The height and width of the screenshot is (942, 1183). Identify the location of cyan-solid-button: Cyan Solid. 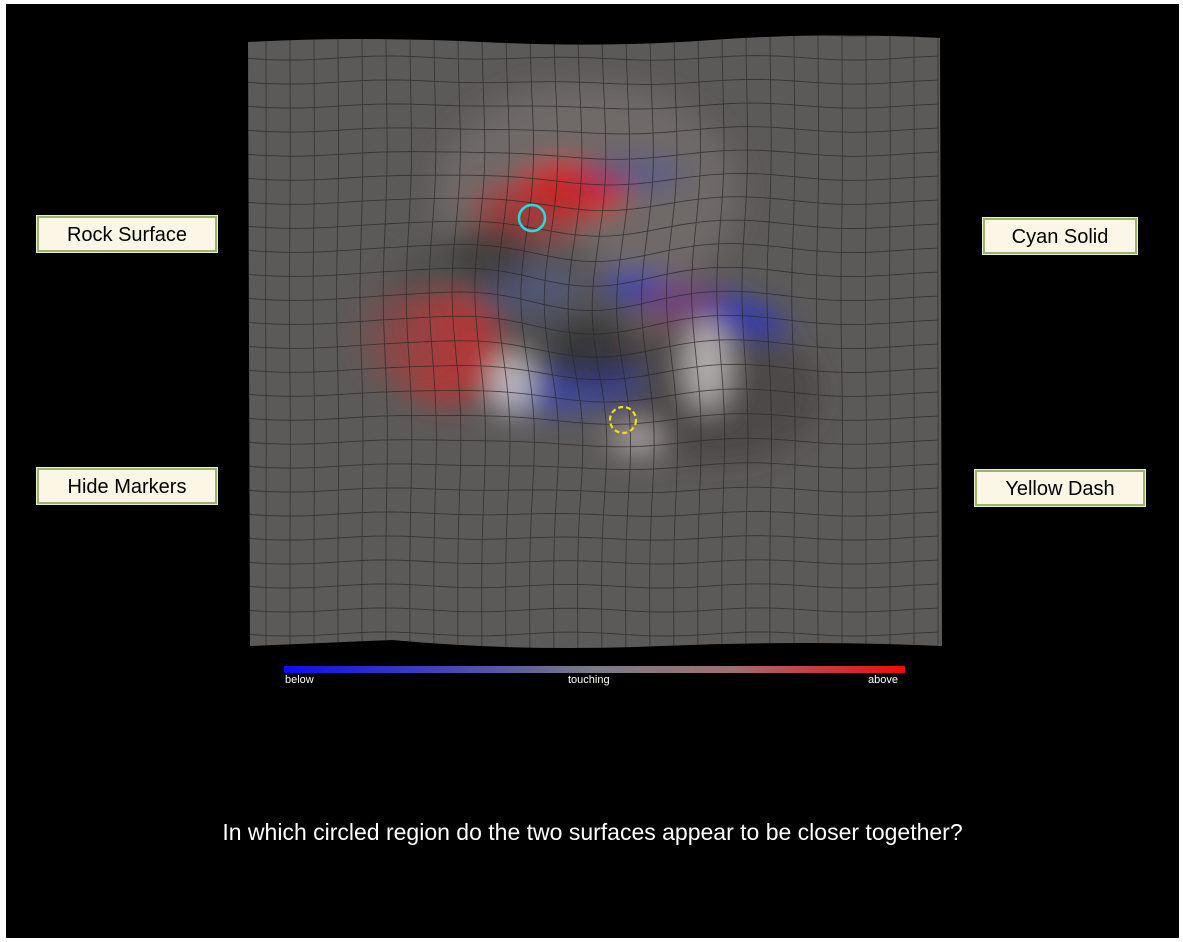
(1060, 236).